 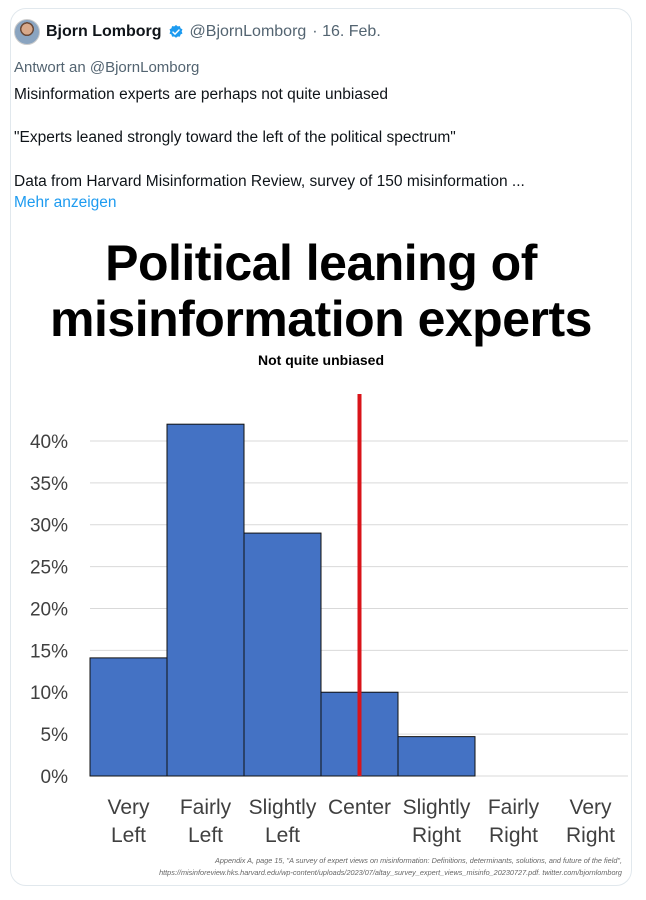 I want to click on y-tick-label: 40%, so click(x=49, y=442).